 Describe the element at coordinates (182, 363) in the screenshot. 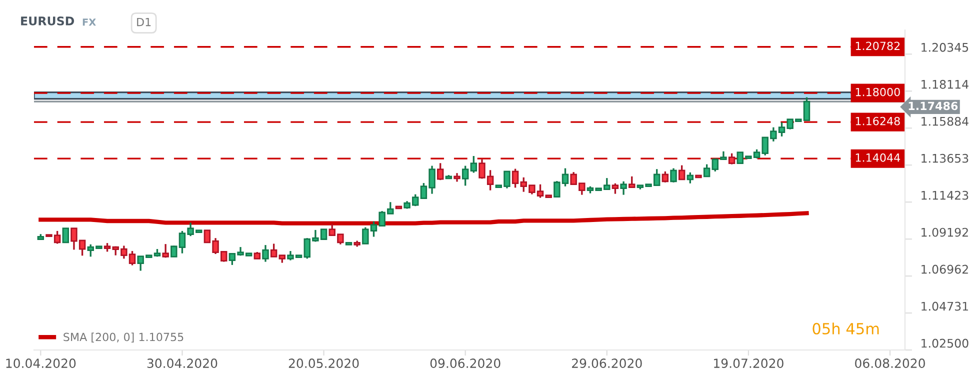

I see `x-tick-label: 30.04.2020` at that location.